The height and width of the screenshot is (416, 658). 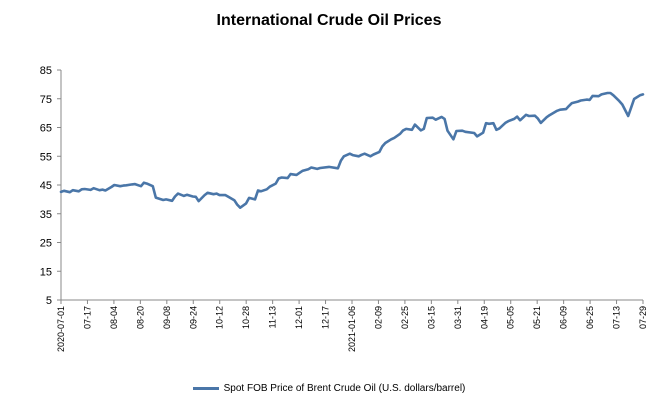 What do you see at coordinates (273, 317) in the screenshot?
I see `x-tick-label: 11-13` at bounding box center [273, 317].